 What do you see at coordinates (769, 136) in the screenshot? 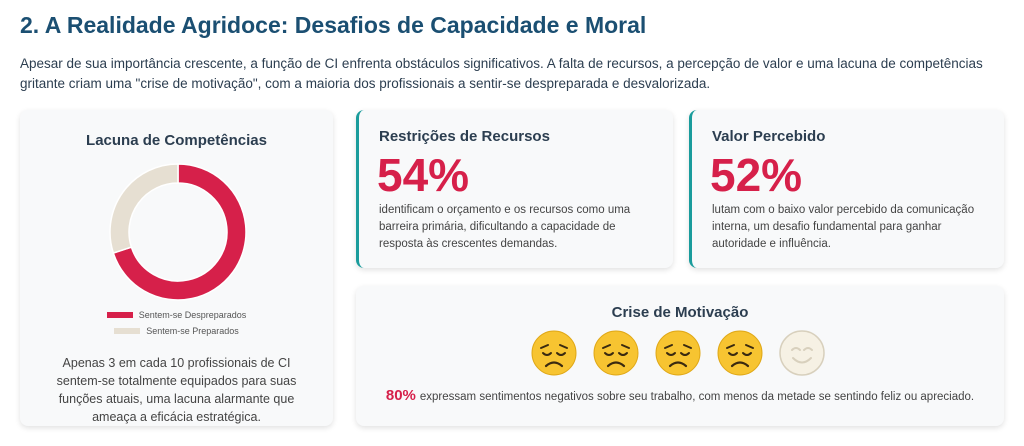
I see `perceived-value-title: Valor Percebido` at bounding box center [769, 136].